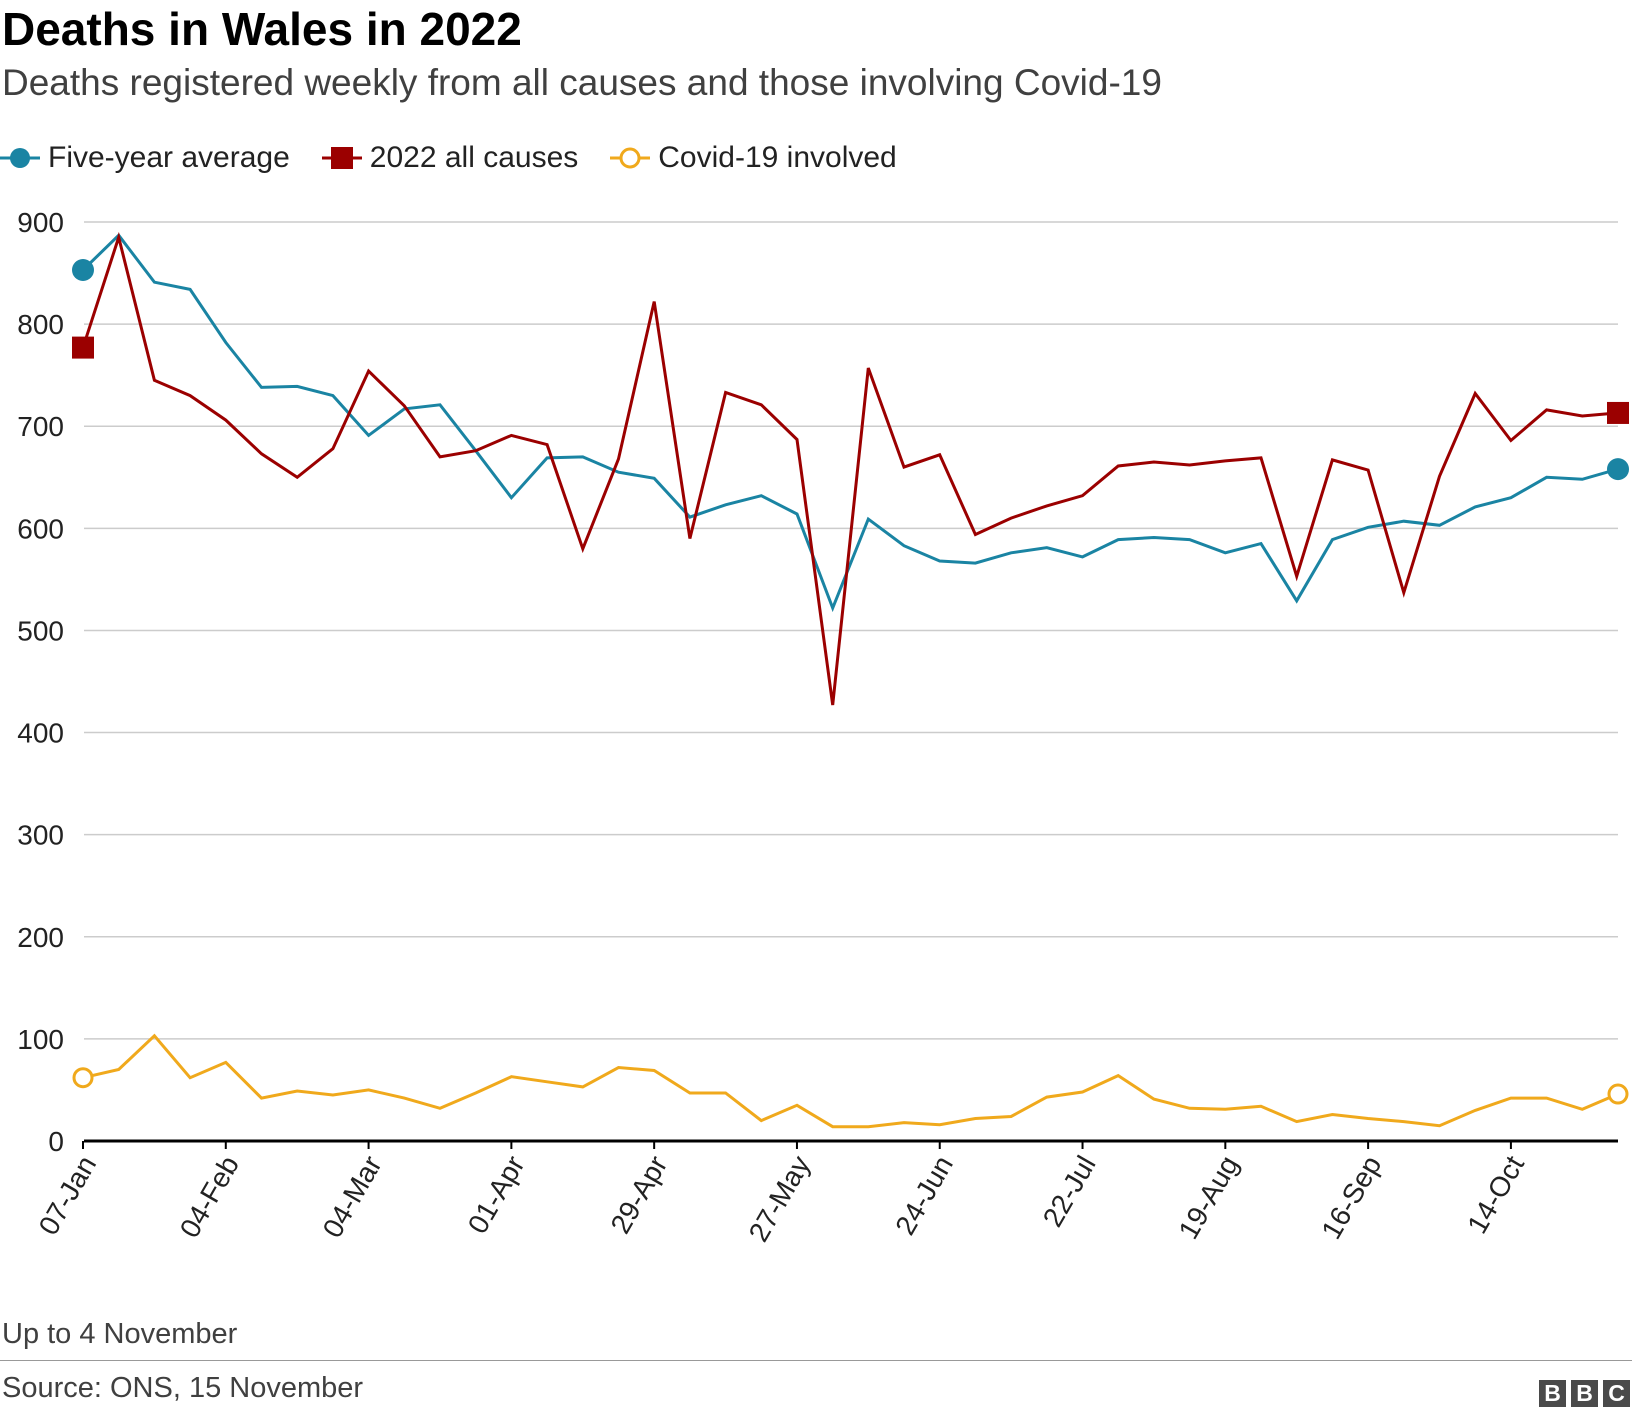  Describe the element at coordinates (638, 1195) in the screenshot. I see `x-tick-label: 29-Apr` at that location.